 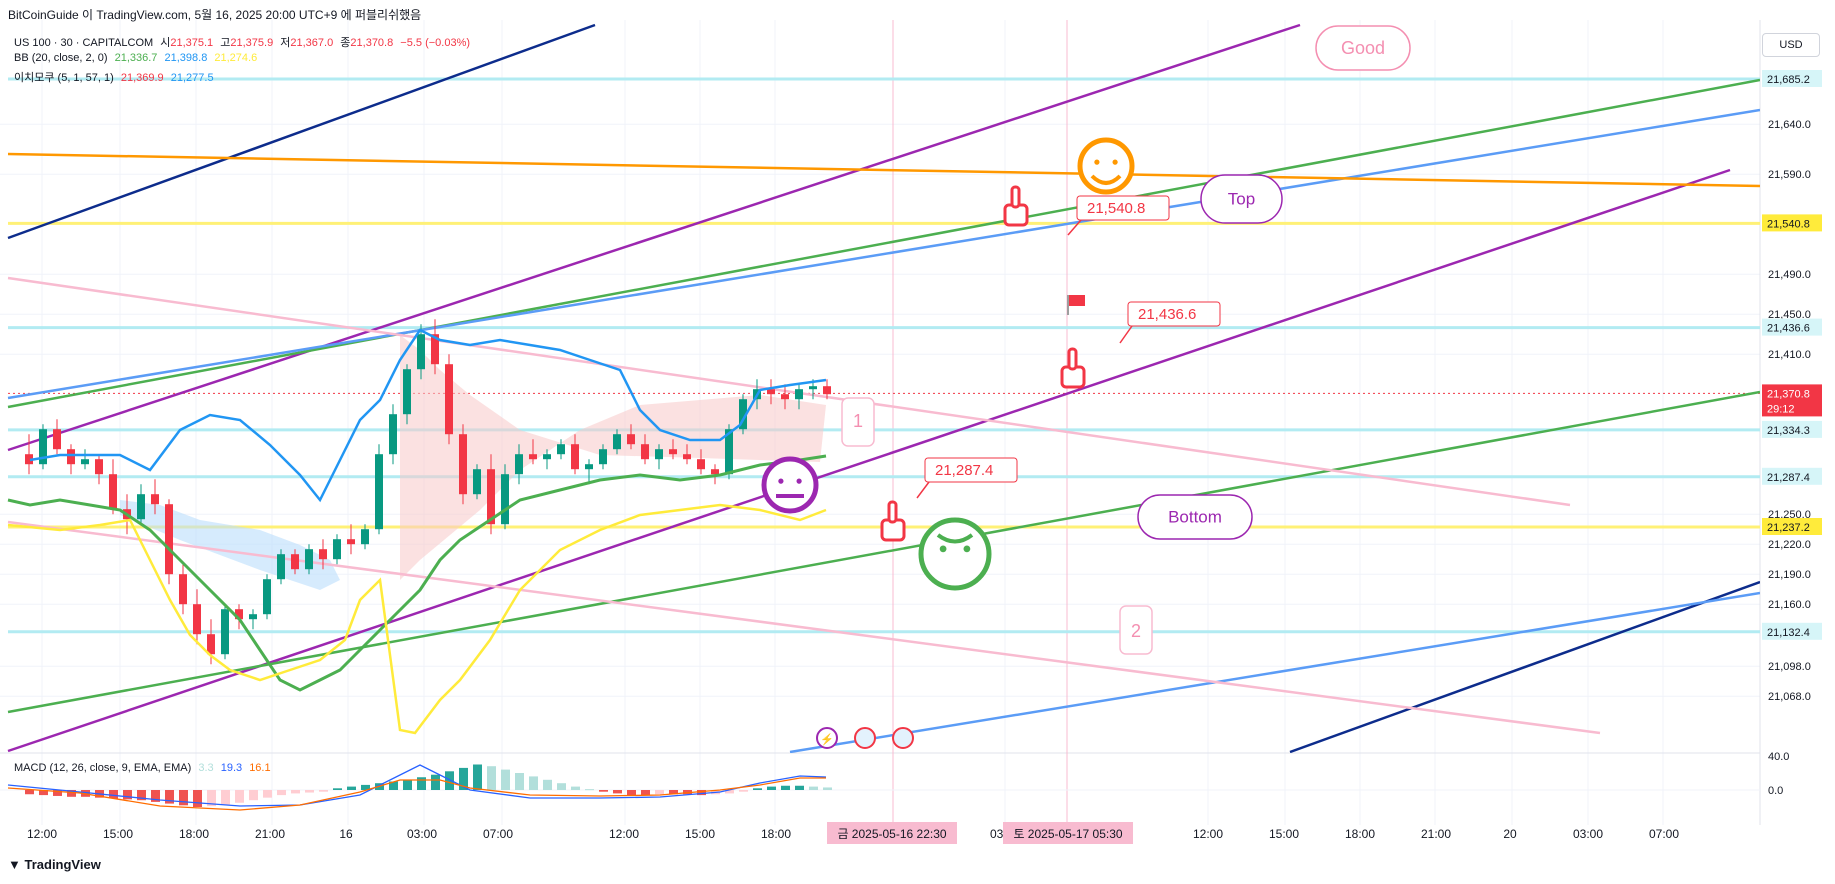 What do you see at coordinates (16, 864) in the screenshot?
I see `tradingview-logo-icon: ▼` at bounding box center [16, 864].